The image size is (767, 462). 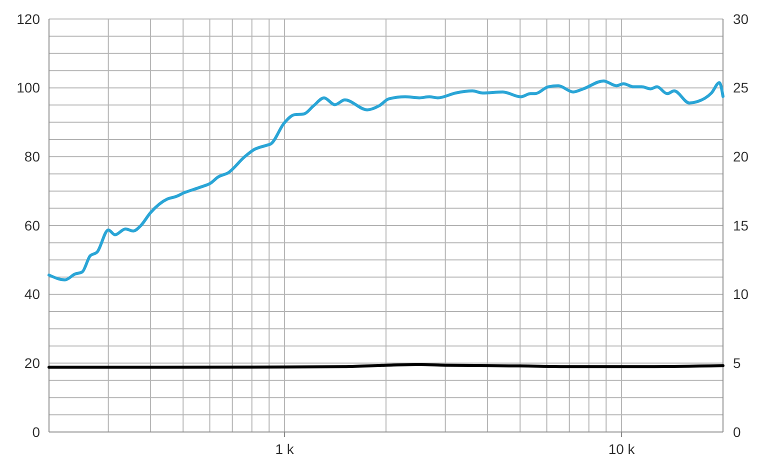 I want to click on y2-tick-label: 30, so click(x=741, y=18).